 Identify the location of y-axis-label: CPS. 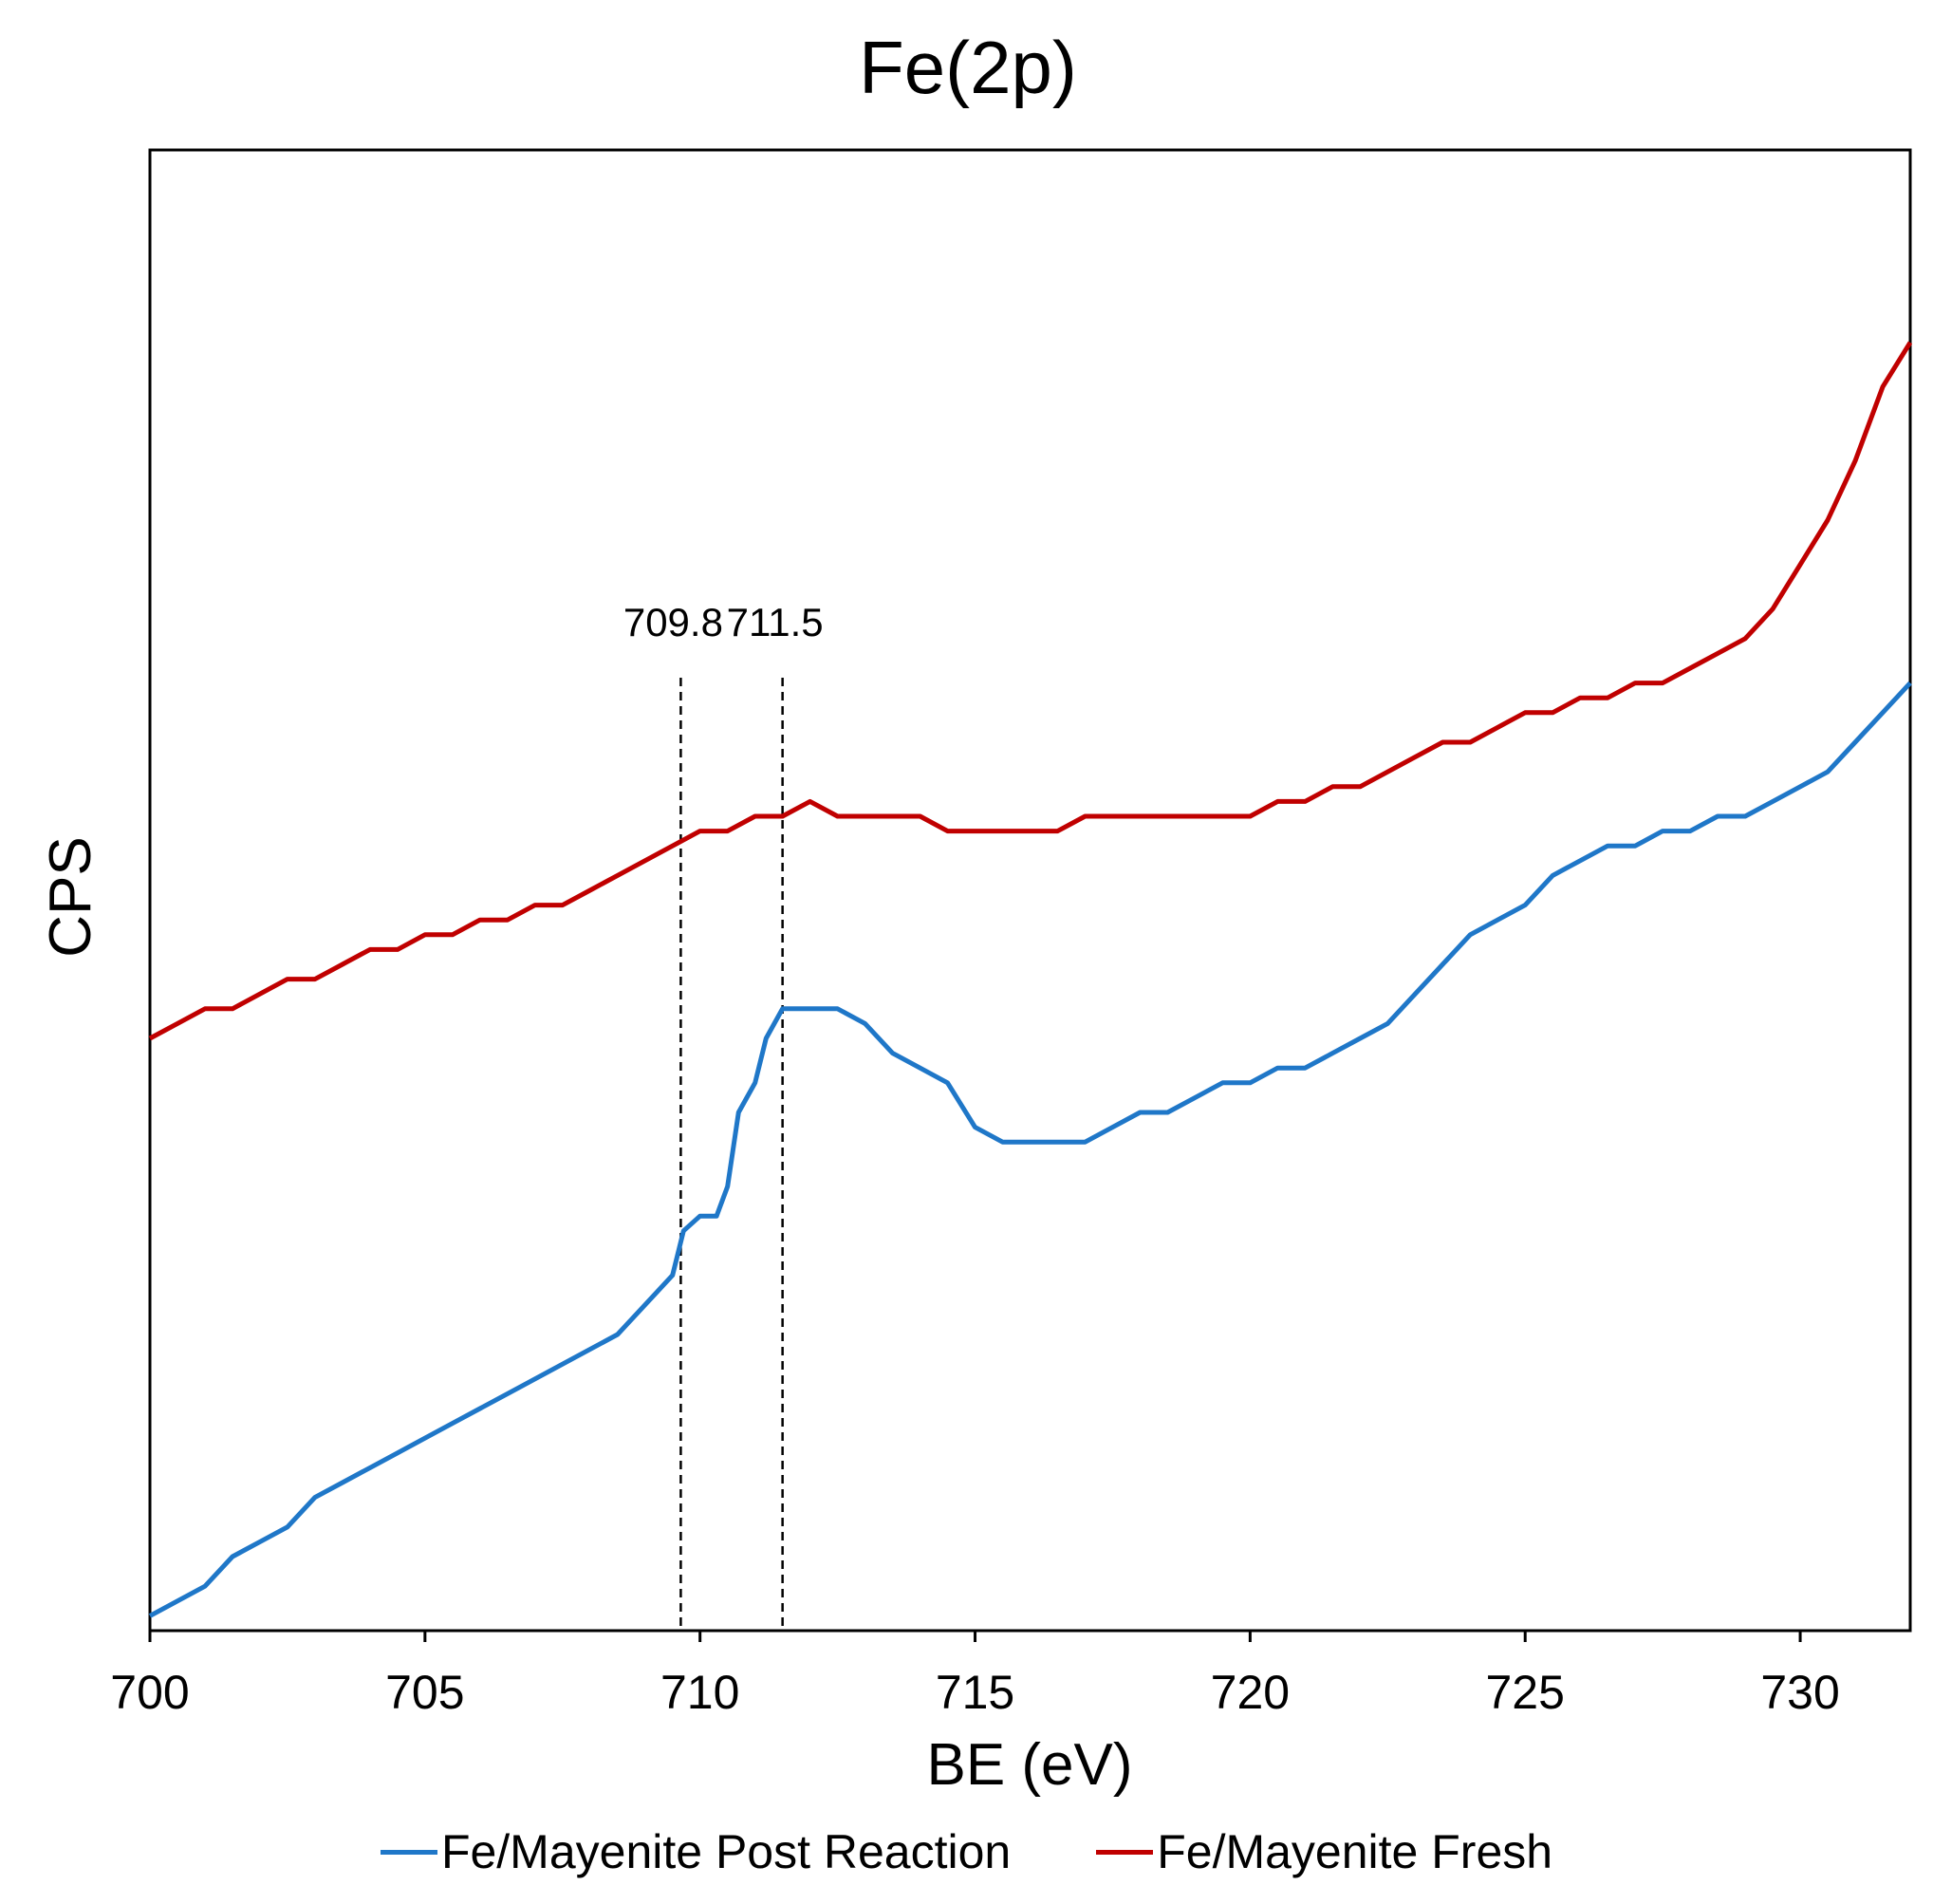
(70, 897).